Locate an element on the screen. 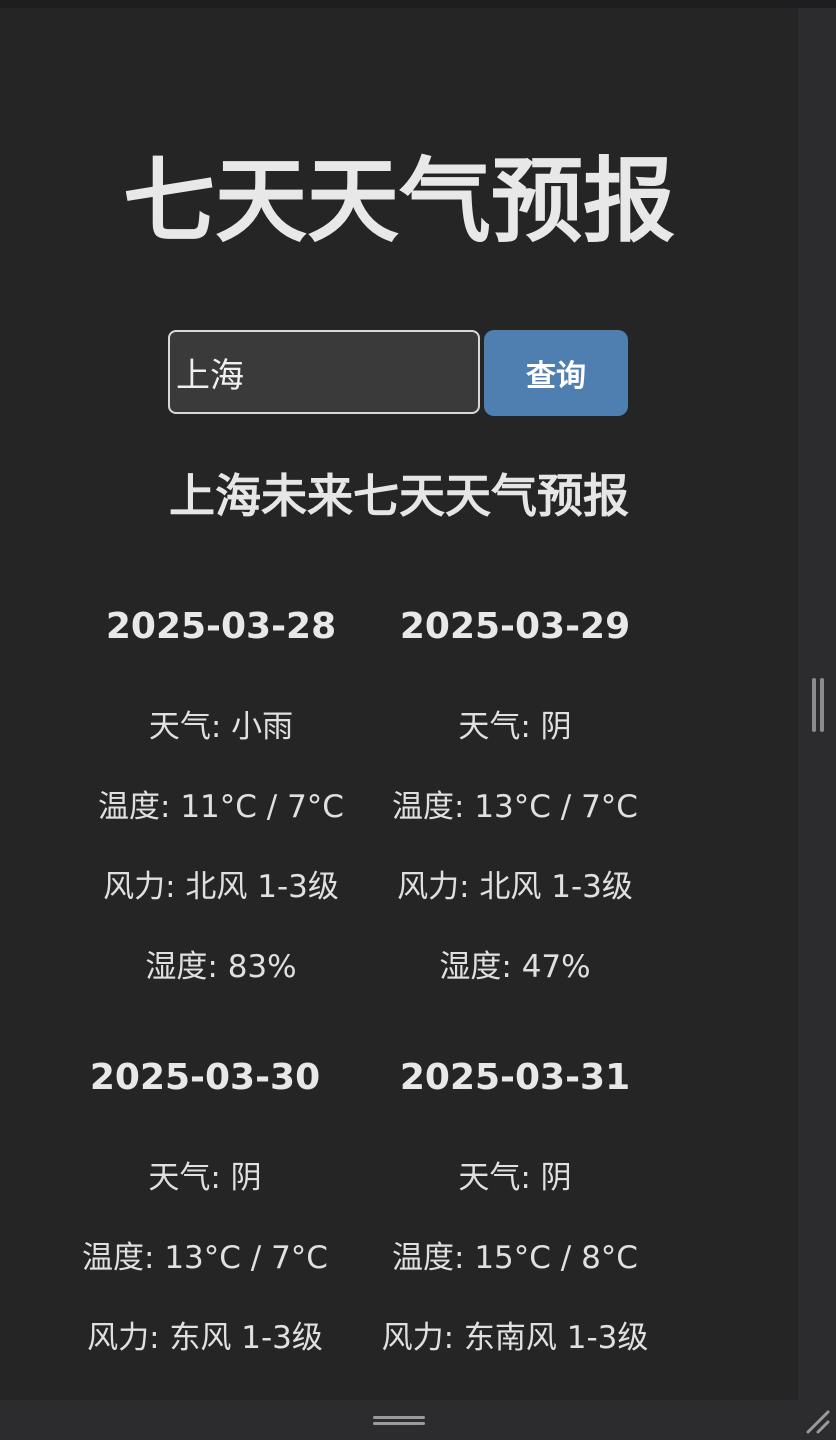 The height and width of the screenshot is (1440, 836). forecast-wind: 风力: 东南风 1-3级 is located at coordinates (515, 1338).